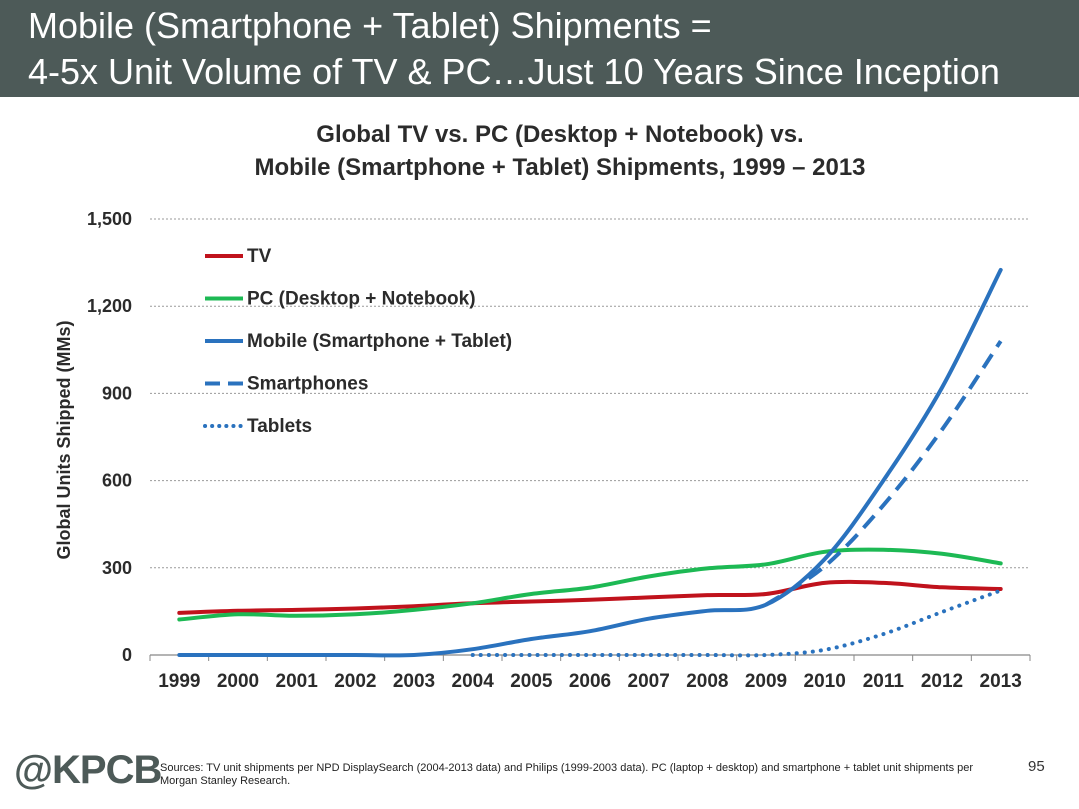 The height and width of the screenshot is (809, 1079). Describe the element at coordinates (590, 597) in the screenshot. I see `series-line-tv` at that location.